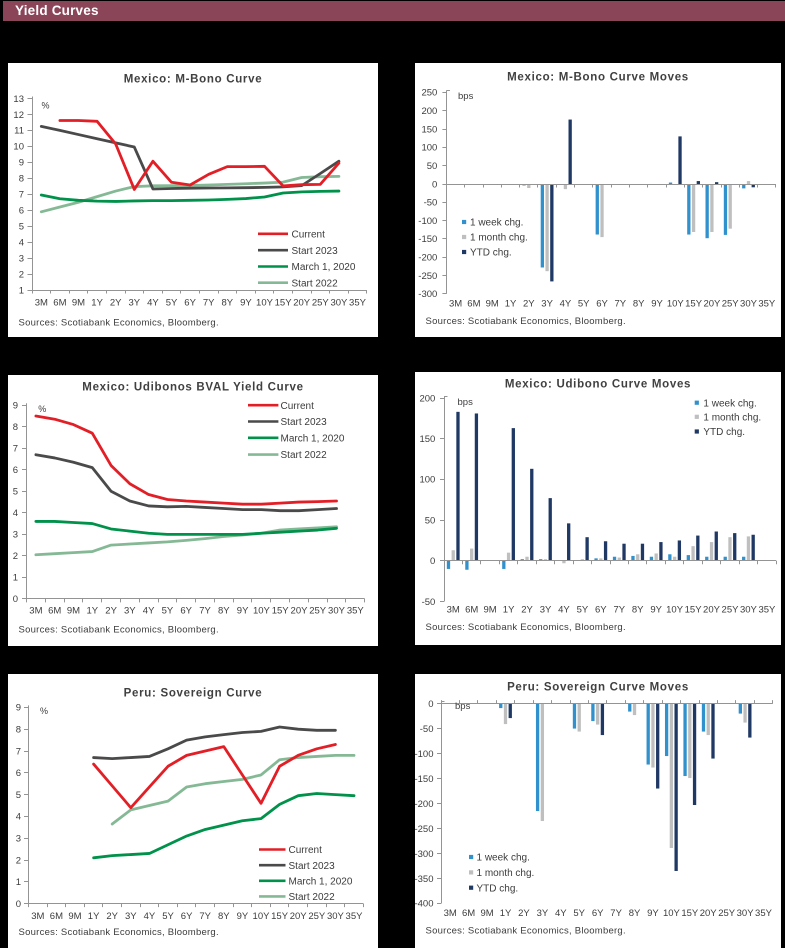 Image resolution: width=785 pixels, height=948 pixels. I want to click on svg-text: 12, so click(18, 115).